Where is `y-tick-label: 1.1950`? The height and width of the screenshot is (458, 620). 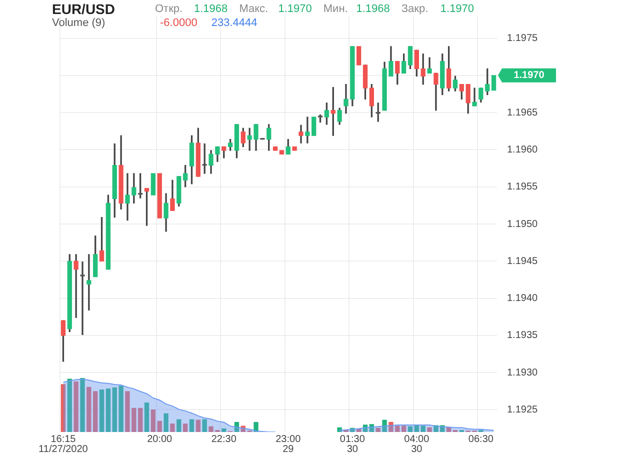
y-tick-label: 1.1950 is located at coordinates (522, 224).